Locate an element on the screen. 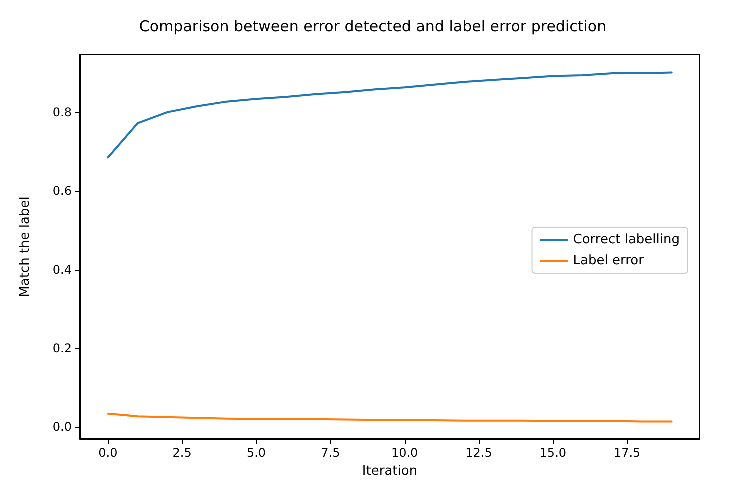  y-tick-label: 0.4 is located at coordinates (62, 269).